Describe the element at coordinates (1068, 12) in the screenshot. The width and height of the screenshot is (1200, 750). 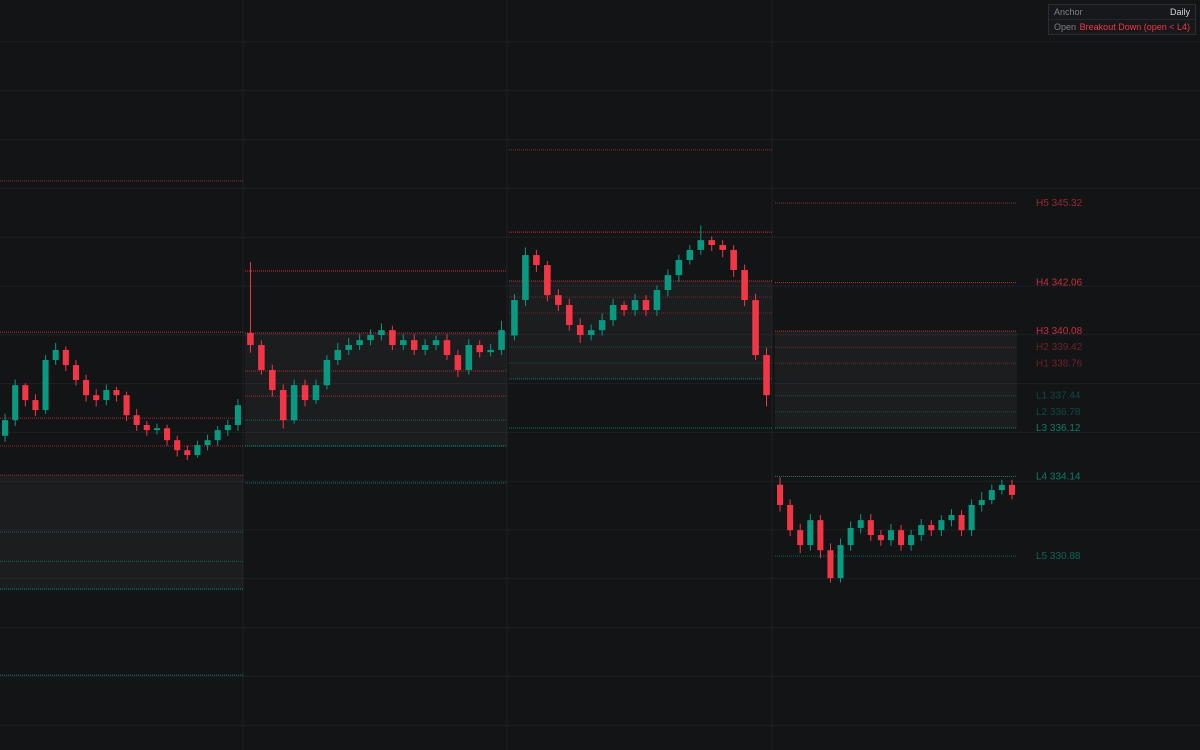
I see `legend-key: Anchor` at that location.